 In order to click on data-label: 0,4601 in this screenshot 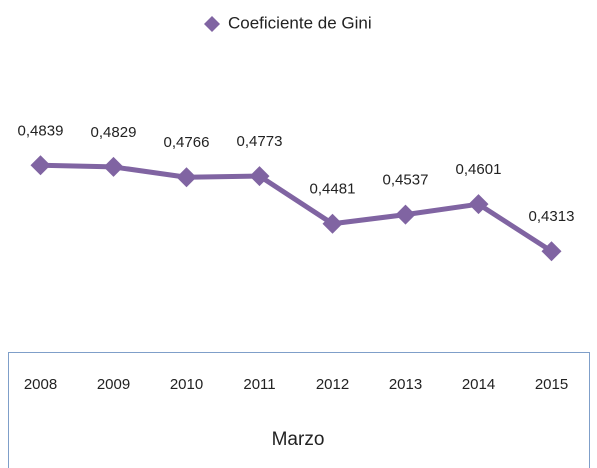, I will do `click(479, 169)`.